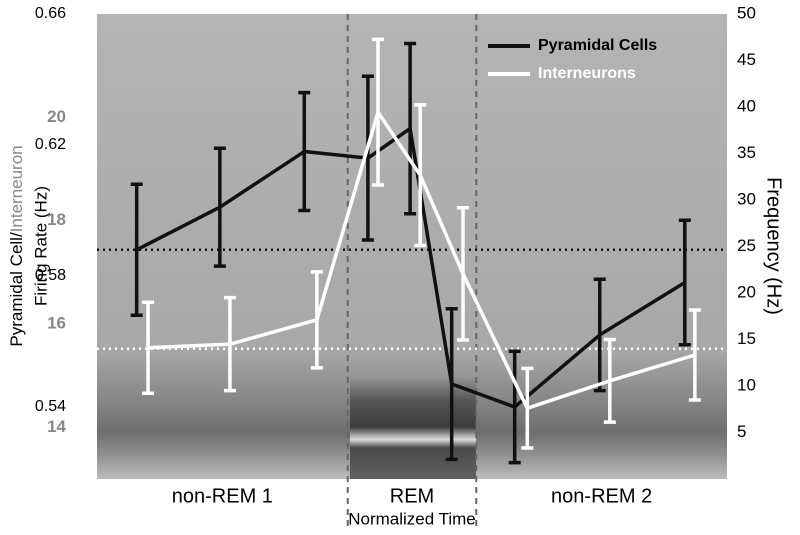 The height and width of the screenshot is (535, 800). What do you see at coordinates (746, 12) in the screenshot?
I see `y2-tick-label: 50` at bounding box center [746, 12].